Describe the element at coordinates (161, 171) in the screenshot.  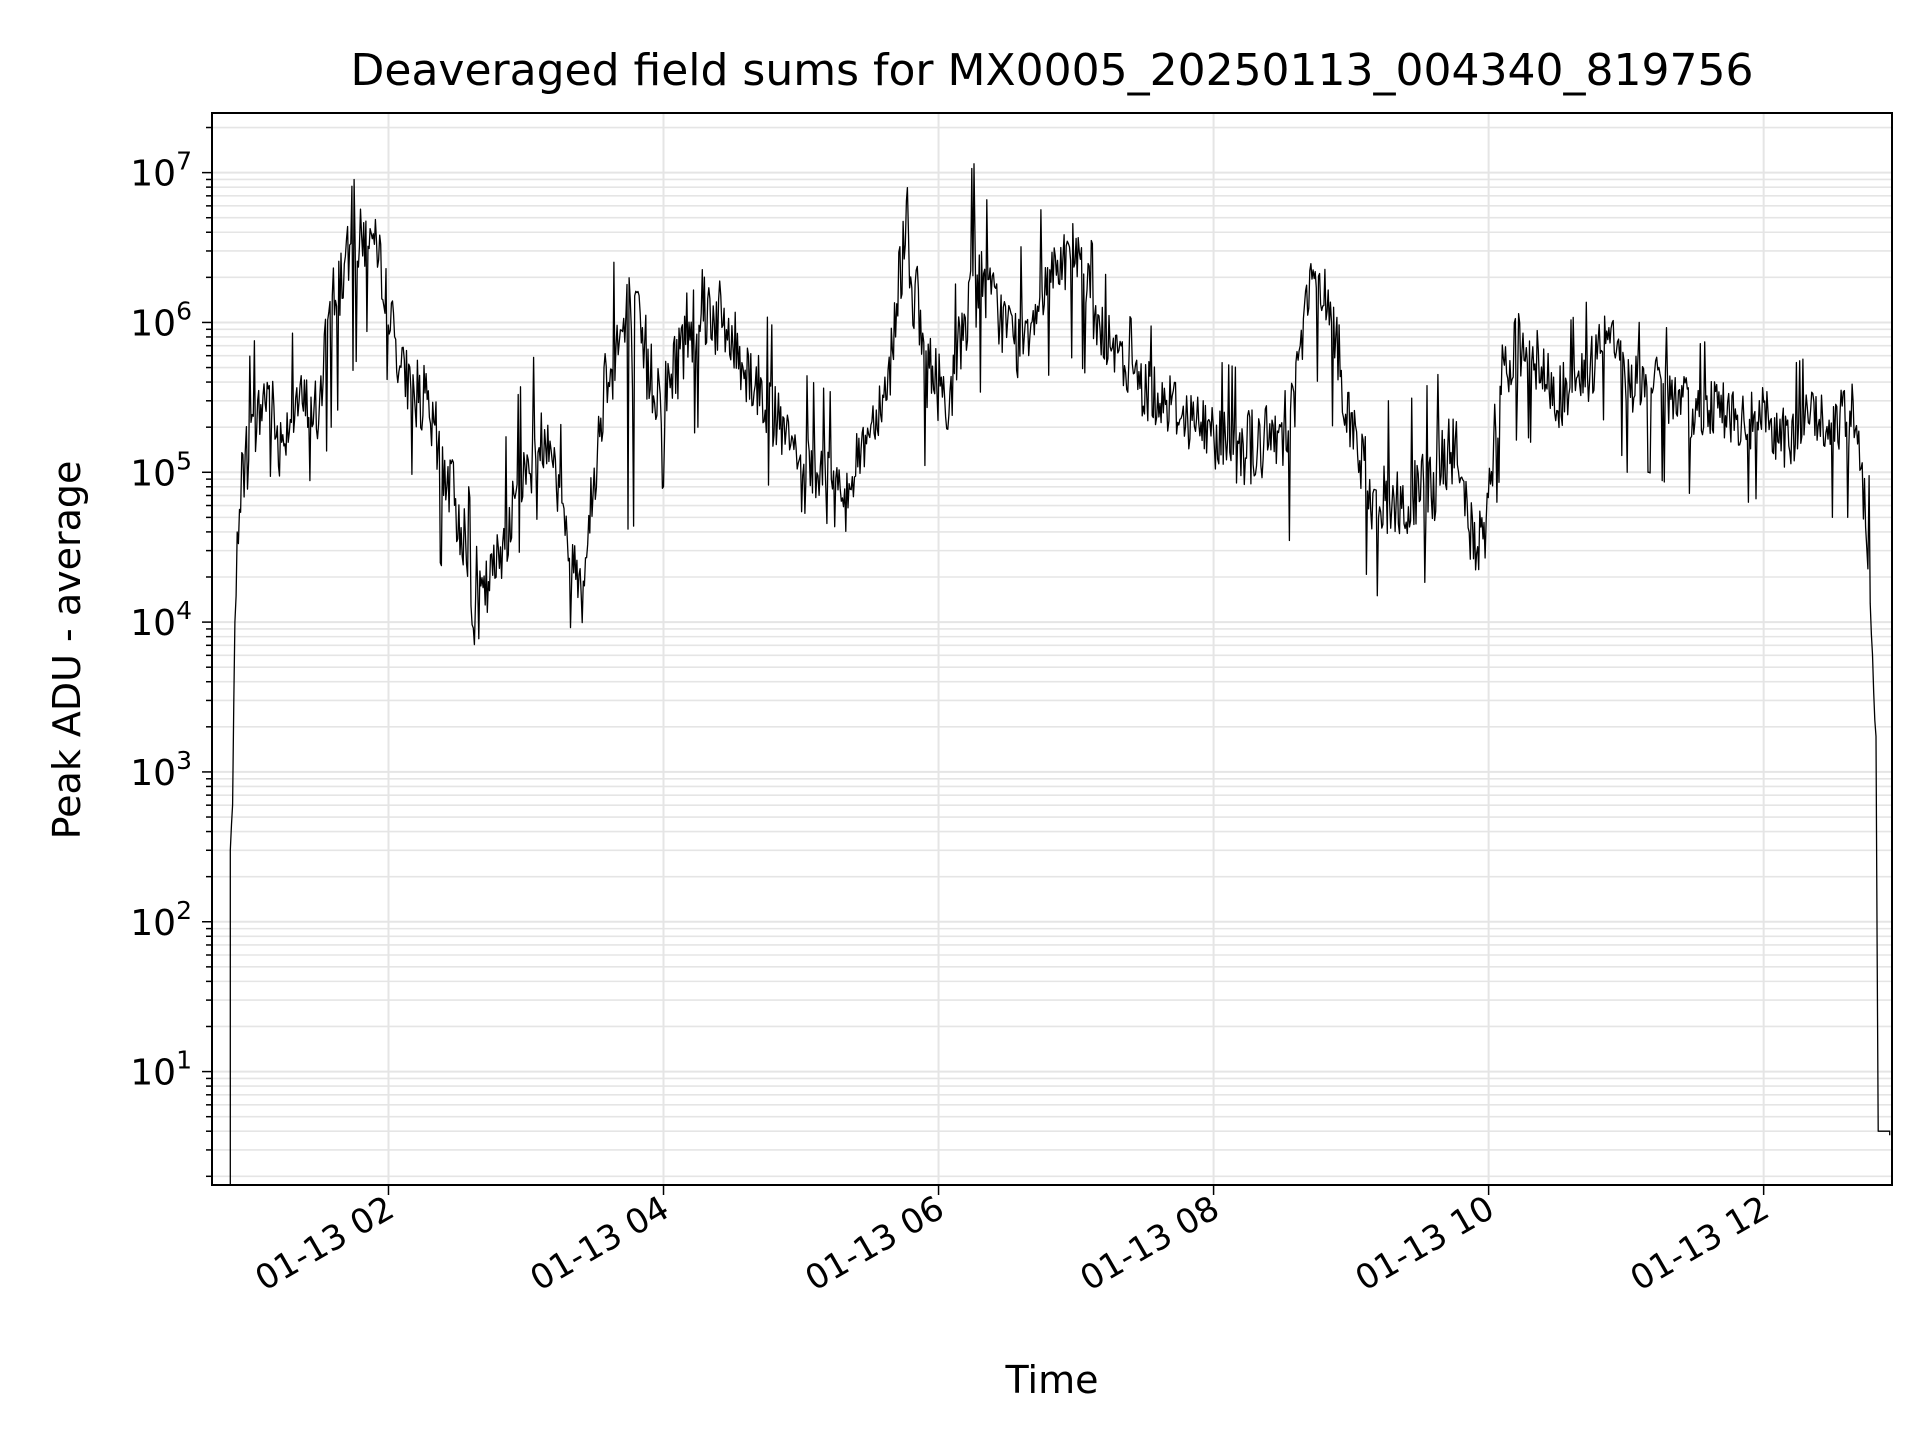
I see `y-tick-label: 10⁷` at that location.